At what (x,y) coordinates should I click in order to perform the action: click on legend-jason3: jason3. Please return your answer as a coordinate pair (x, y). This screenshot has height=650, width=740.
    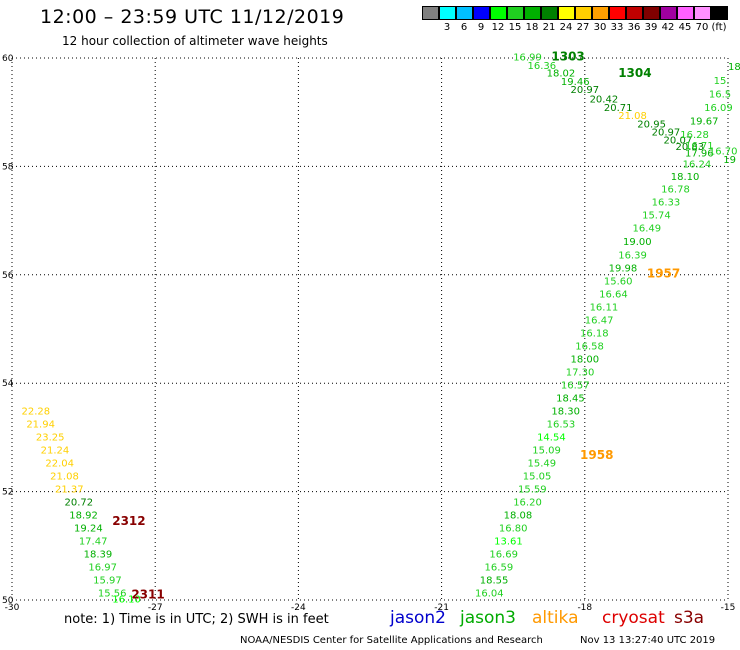
    Looking at the image, I should click on (488, 618).